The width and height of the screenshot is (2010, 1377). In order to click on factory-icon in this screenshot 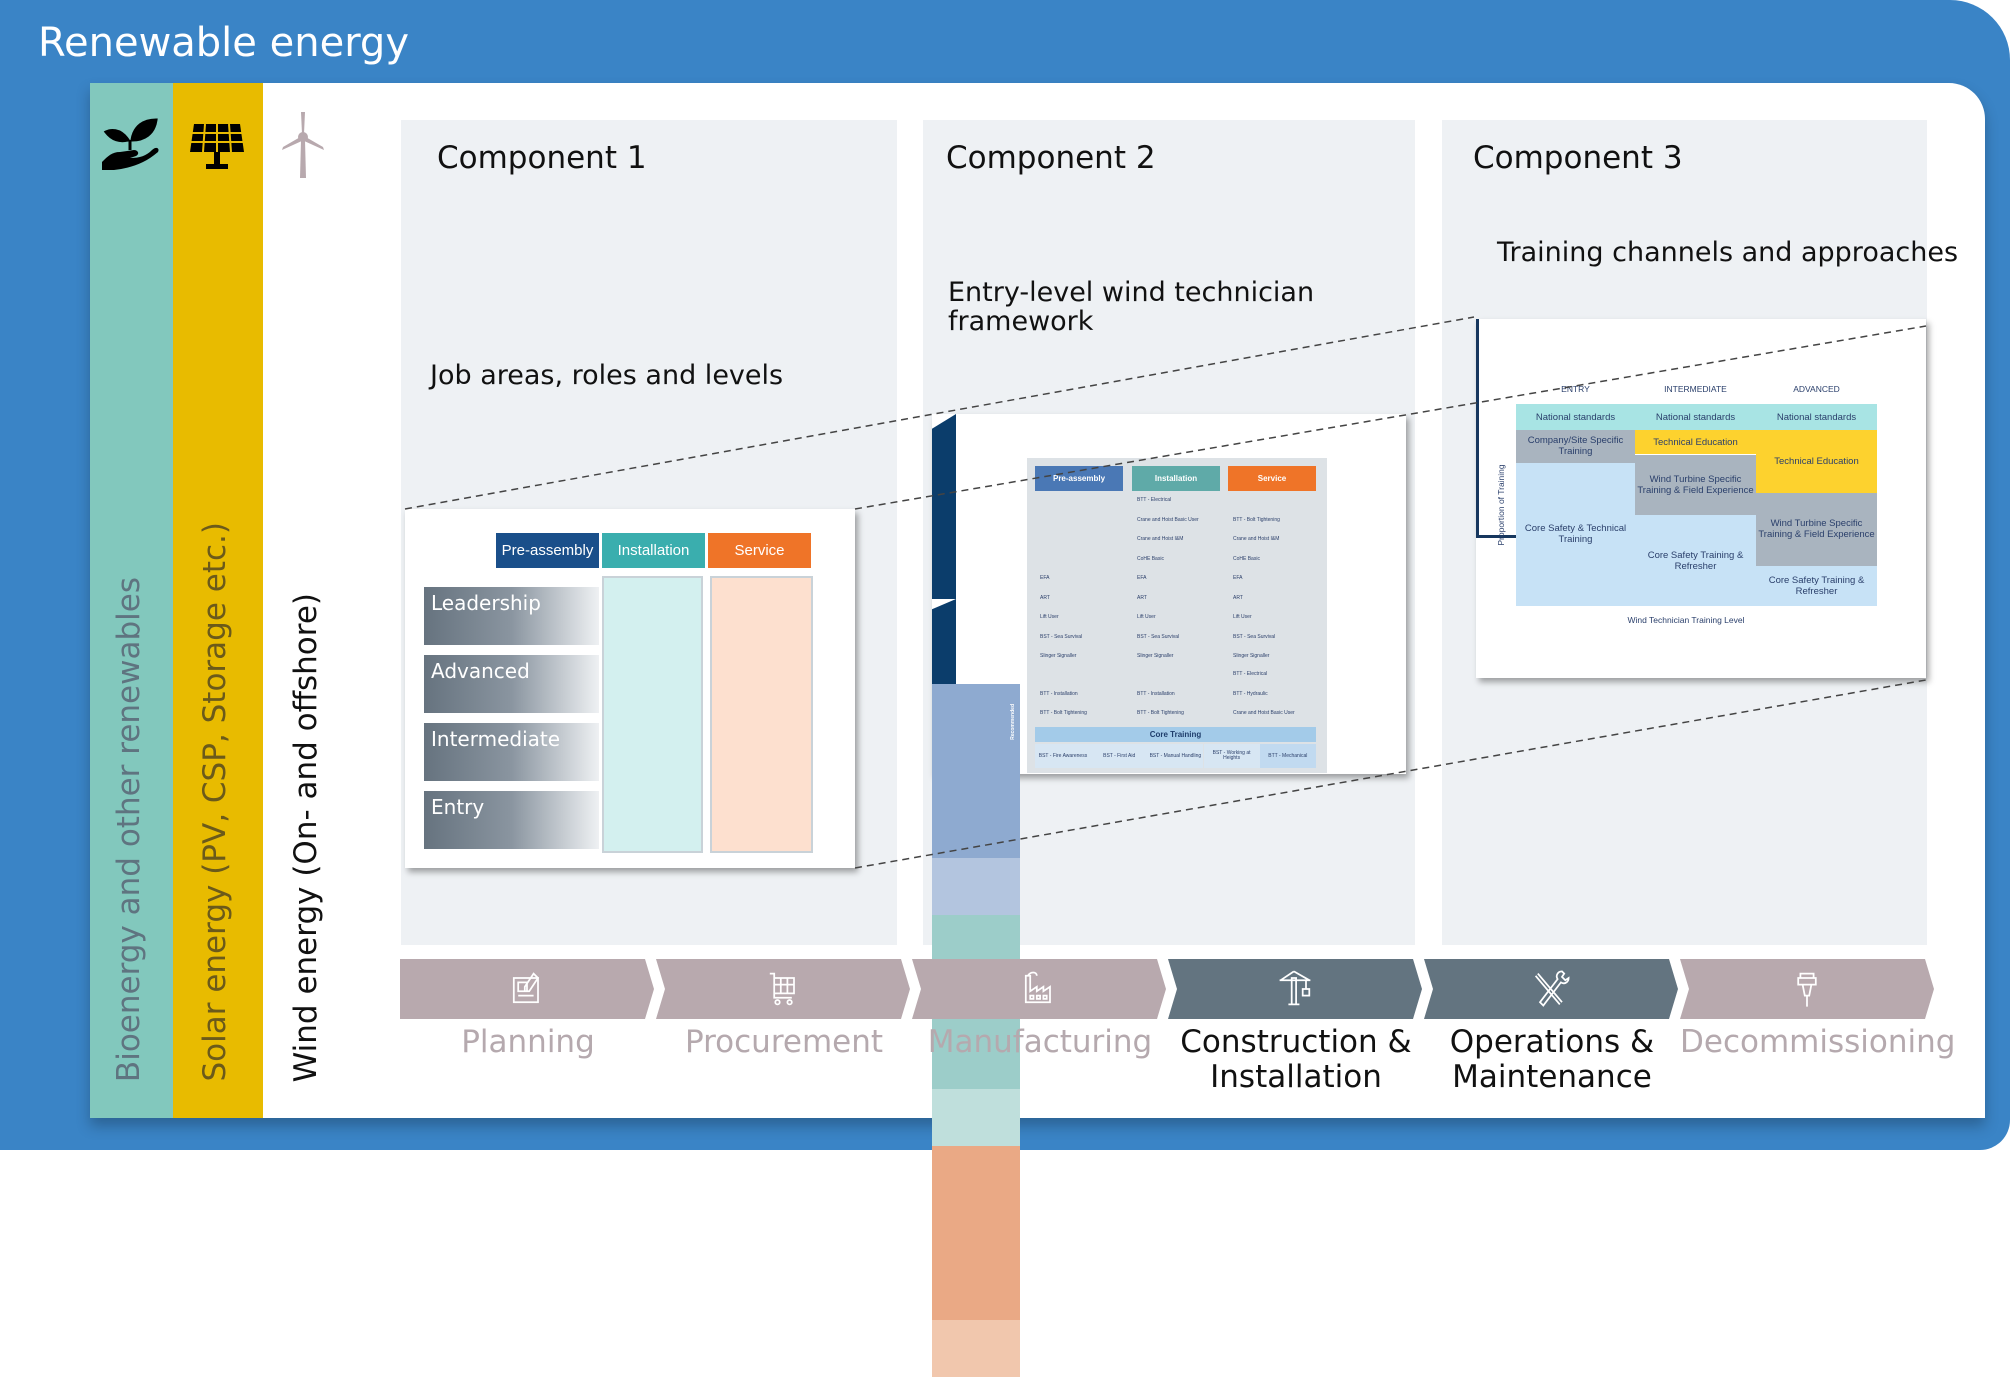, I will do `click(1039, 989)`.